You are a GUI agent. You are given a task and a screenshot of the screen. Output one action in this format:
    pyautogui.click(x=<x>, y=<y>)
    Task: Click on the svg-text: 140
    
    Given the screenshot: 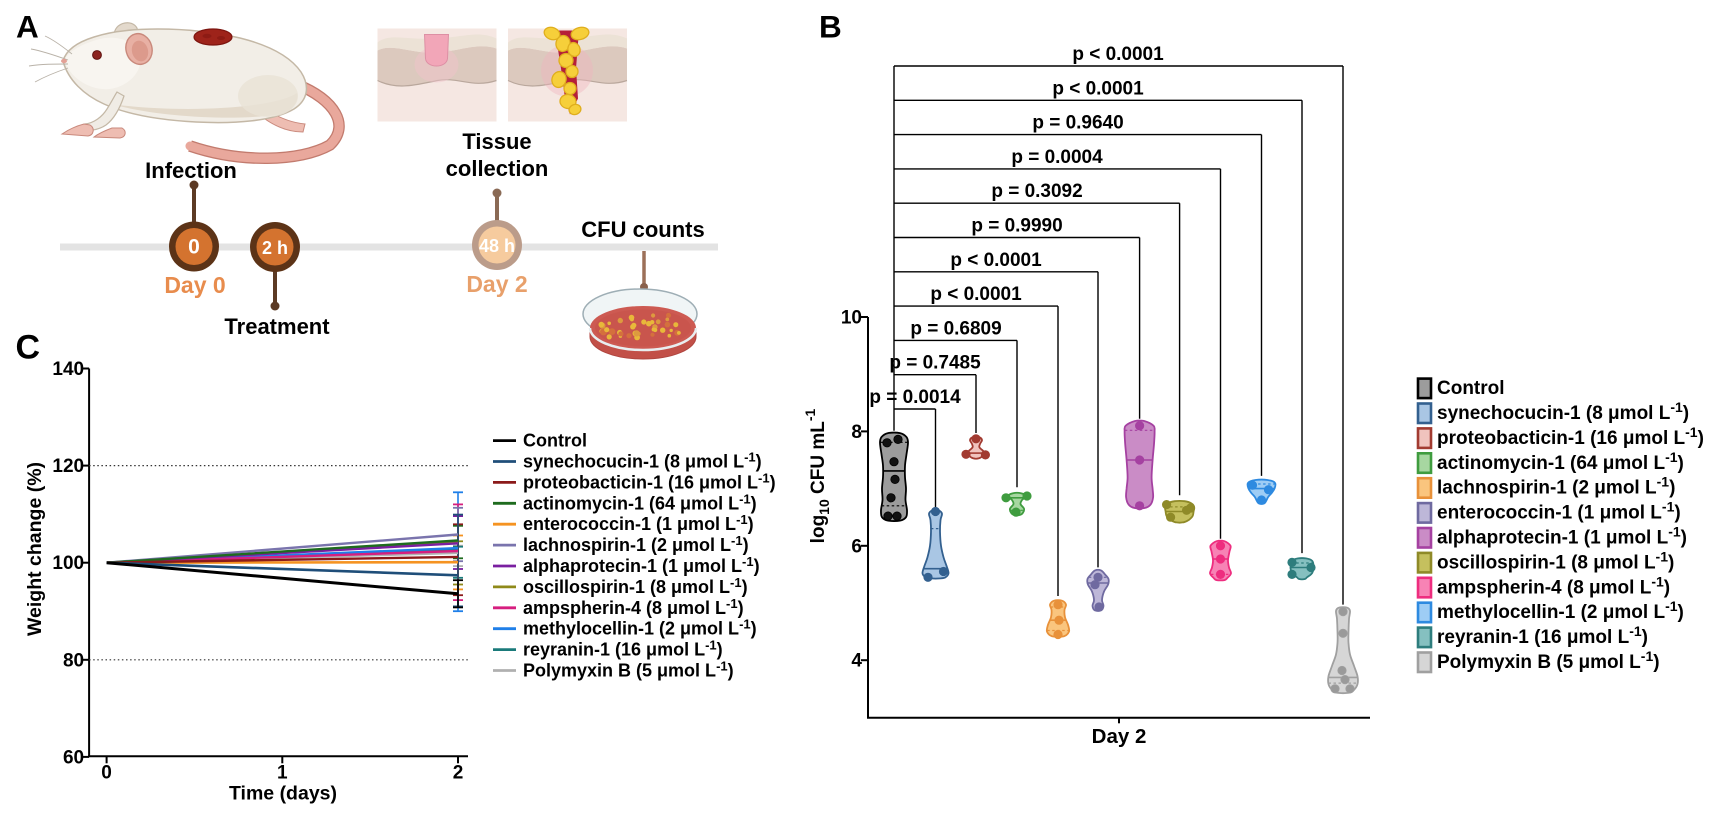 What is the action you would take?
    pyautogui.click(x=68, y=369)
    